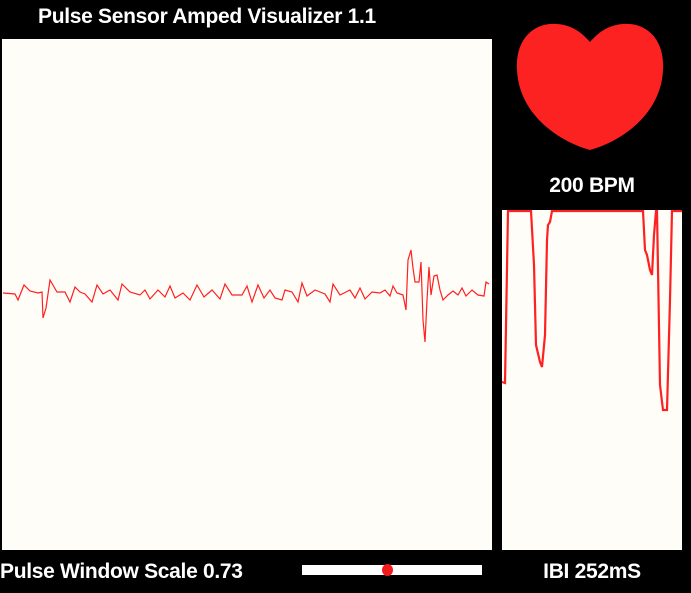  I want to click on heart-shape, so click(590, 86).